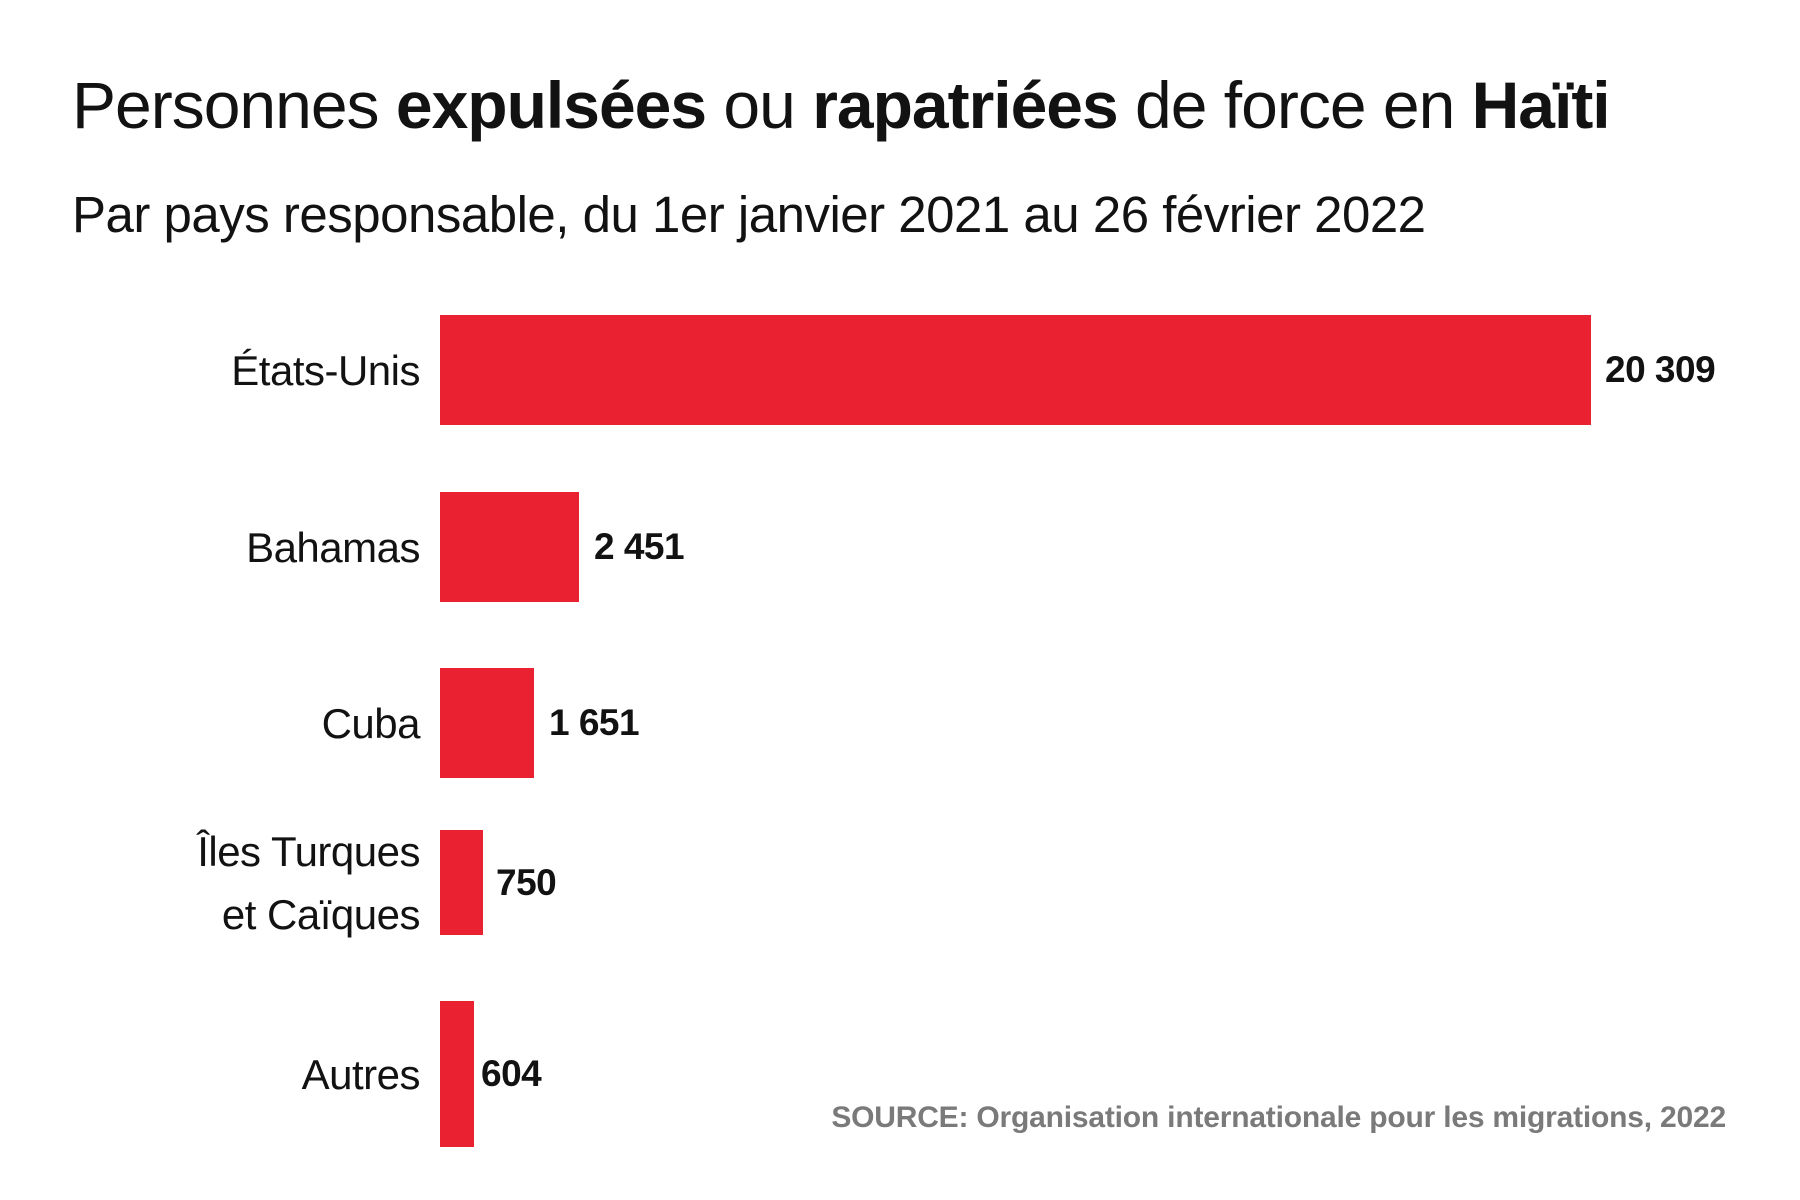  What do you see at coordinates (371, 723) in the screenshot?
I see `category-label-line: Cuba` at bounding box center [371, 723].